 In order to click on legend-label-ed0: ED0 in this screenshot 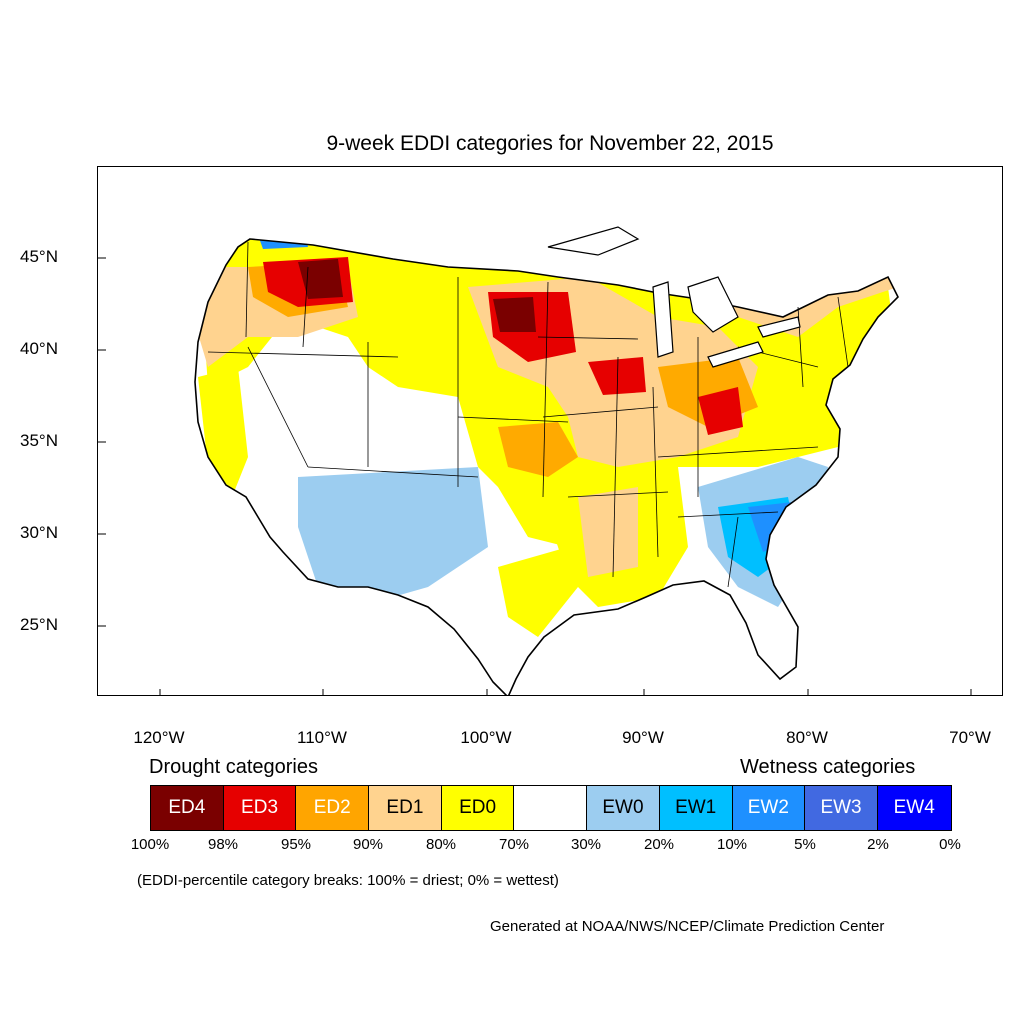, I will do `click(478, 807)`.